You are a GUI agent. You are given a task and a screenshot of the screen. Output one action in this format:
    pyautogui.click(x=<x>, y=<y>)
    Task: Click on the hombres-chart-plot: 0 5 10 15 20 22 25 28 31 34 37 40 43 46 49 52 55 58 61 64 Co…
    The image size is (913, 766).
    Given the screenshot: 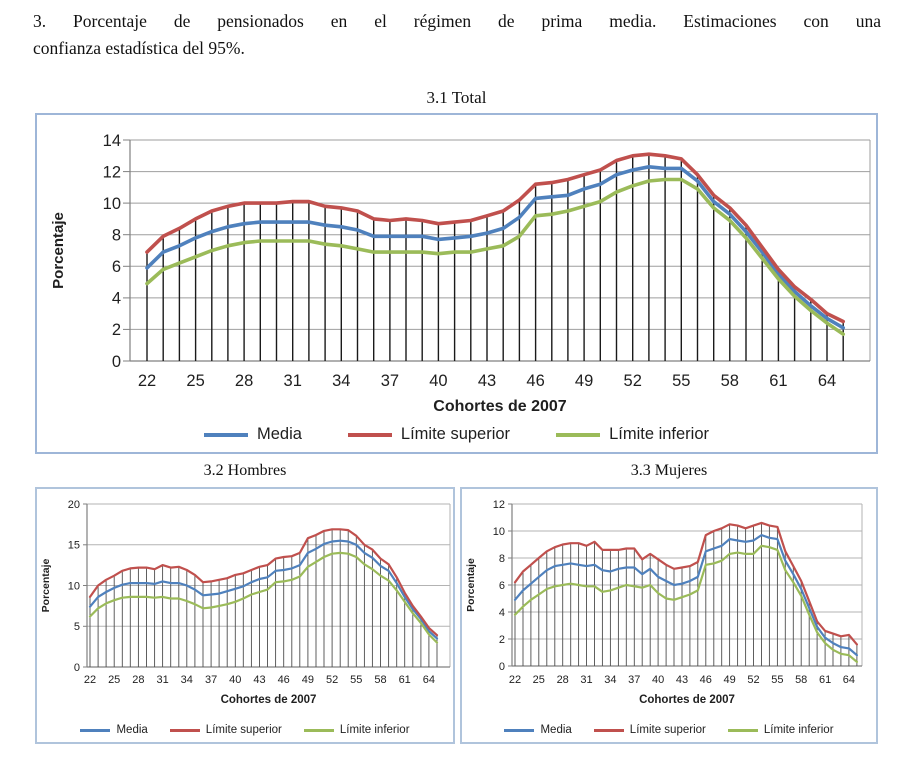 What is the action you would take?
    pyautogui.click(x=245, y=602)
    